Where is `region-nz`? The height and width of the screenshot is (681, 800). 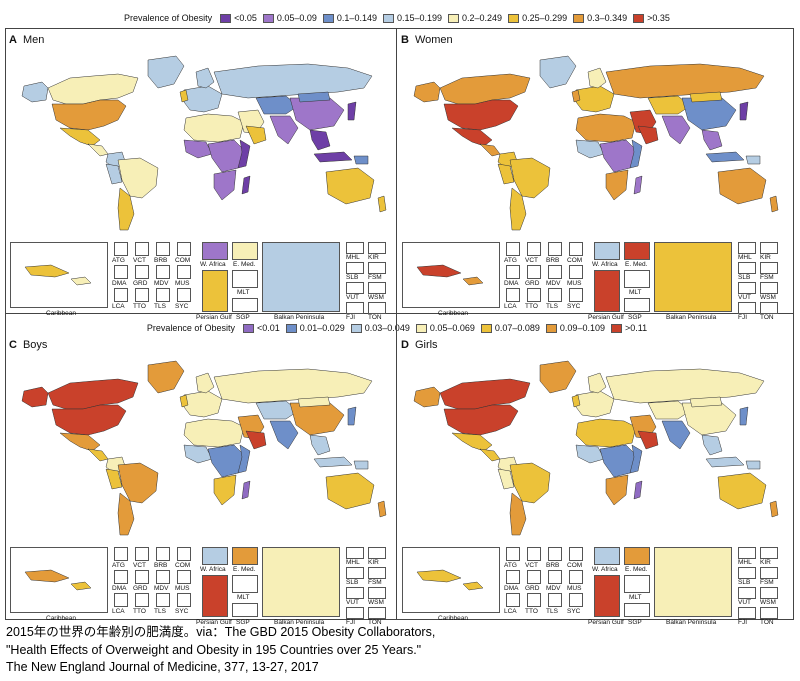
region-nz is located at coordinates (382, 509).